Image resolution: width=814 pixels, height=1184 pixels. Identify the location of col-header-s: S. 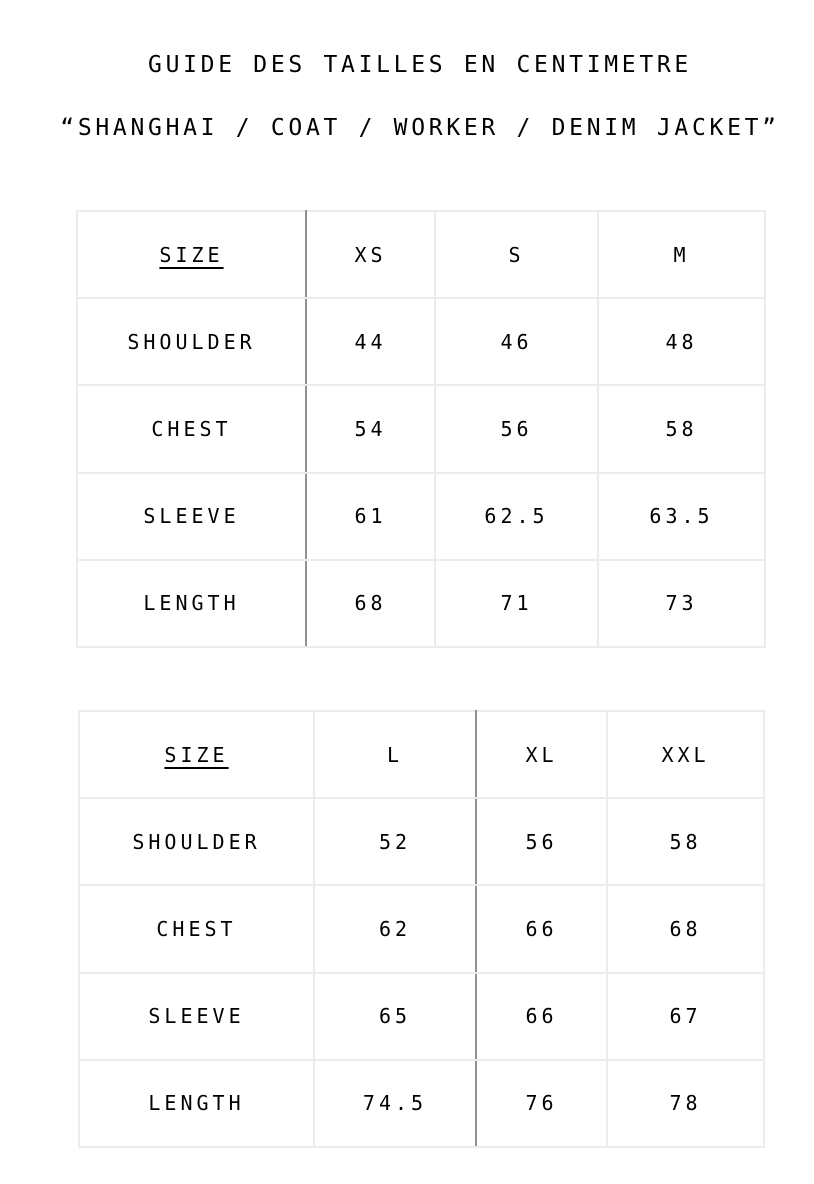
(516, 254).